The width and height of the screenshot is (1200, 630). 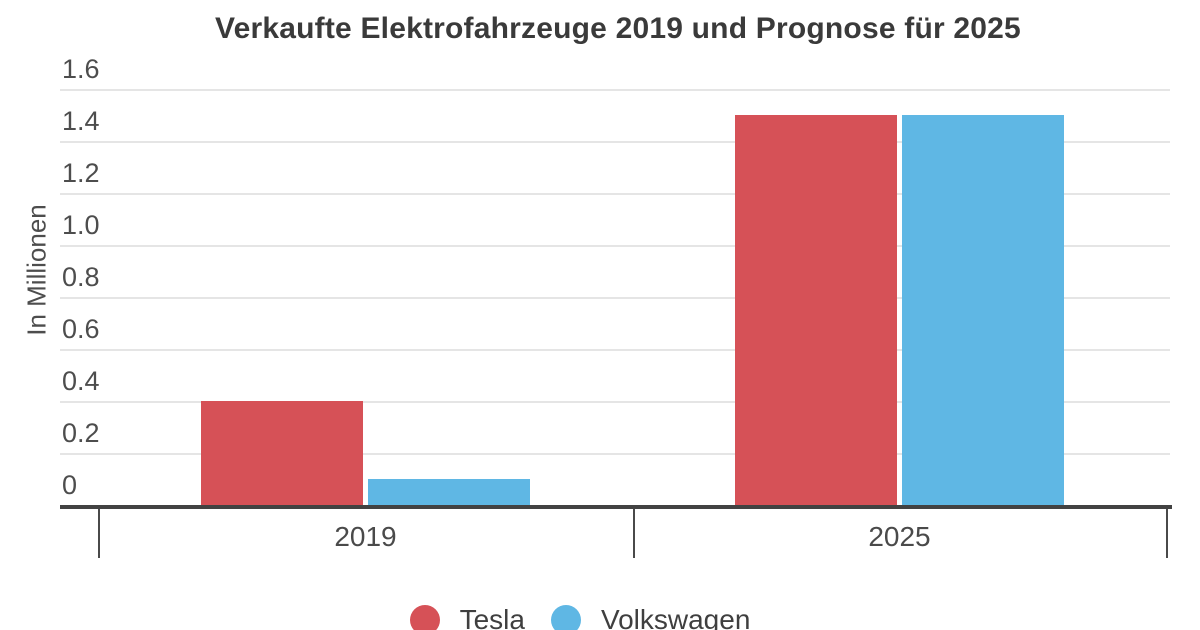 What do you see at coordinates (492, 617) in the screenshot?
I see `legend-label: Tesla` at bounding box center [492, 617].